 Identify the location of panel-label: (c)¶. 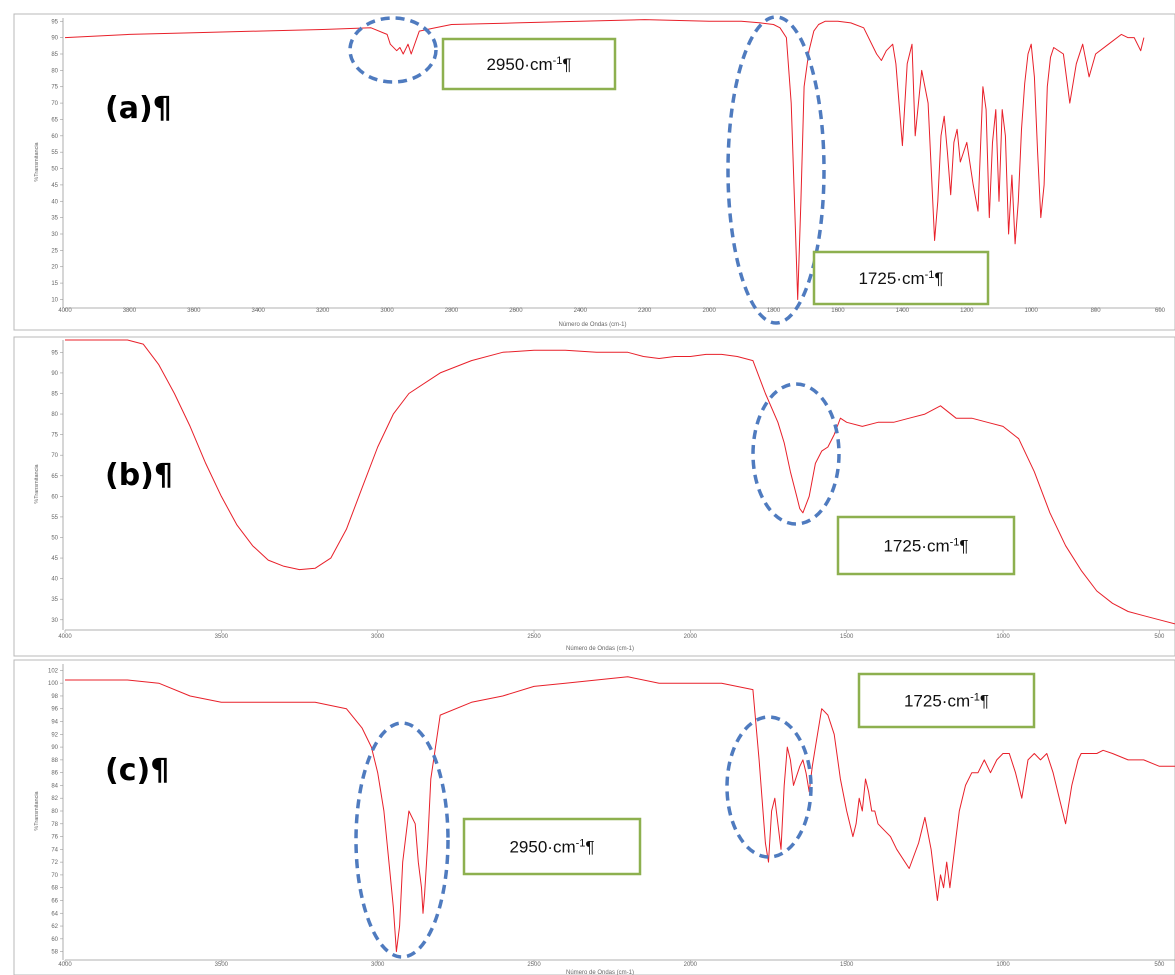
(137, 770).